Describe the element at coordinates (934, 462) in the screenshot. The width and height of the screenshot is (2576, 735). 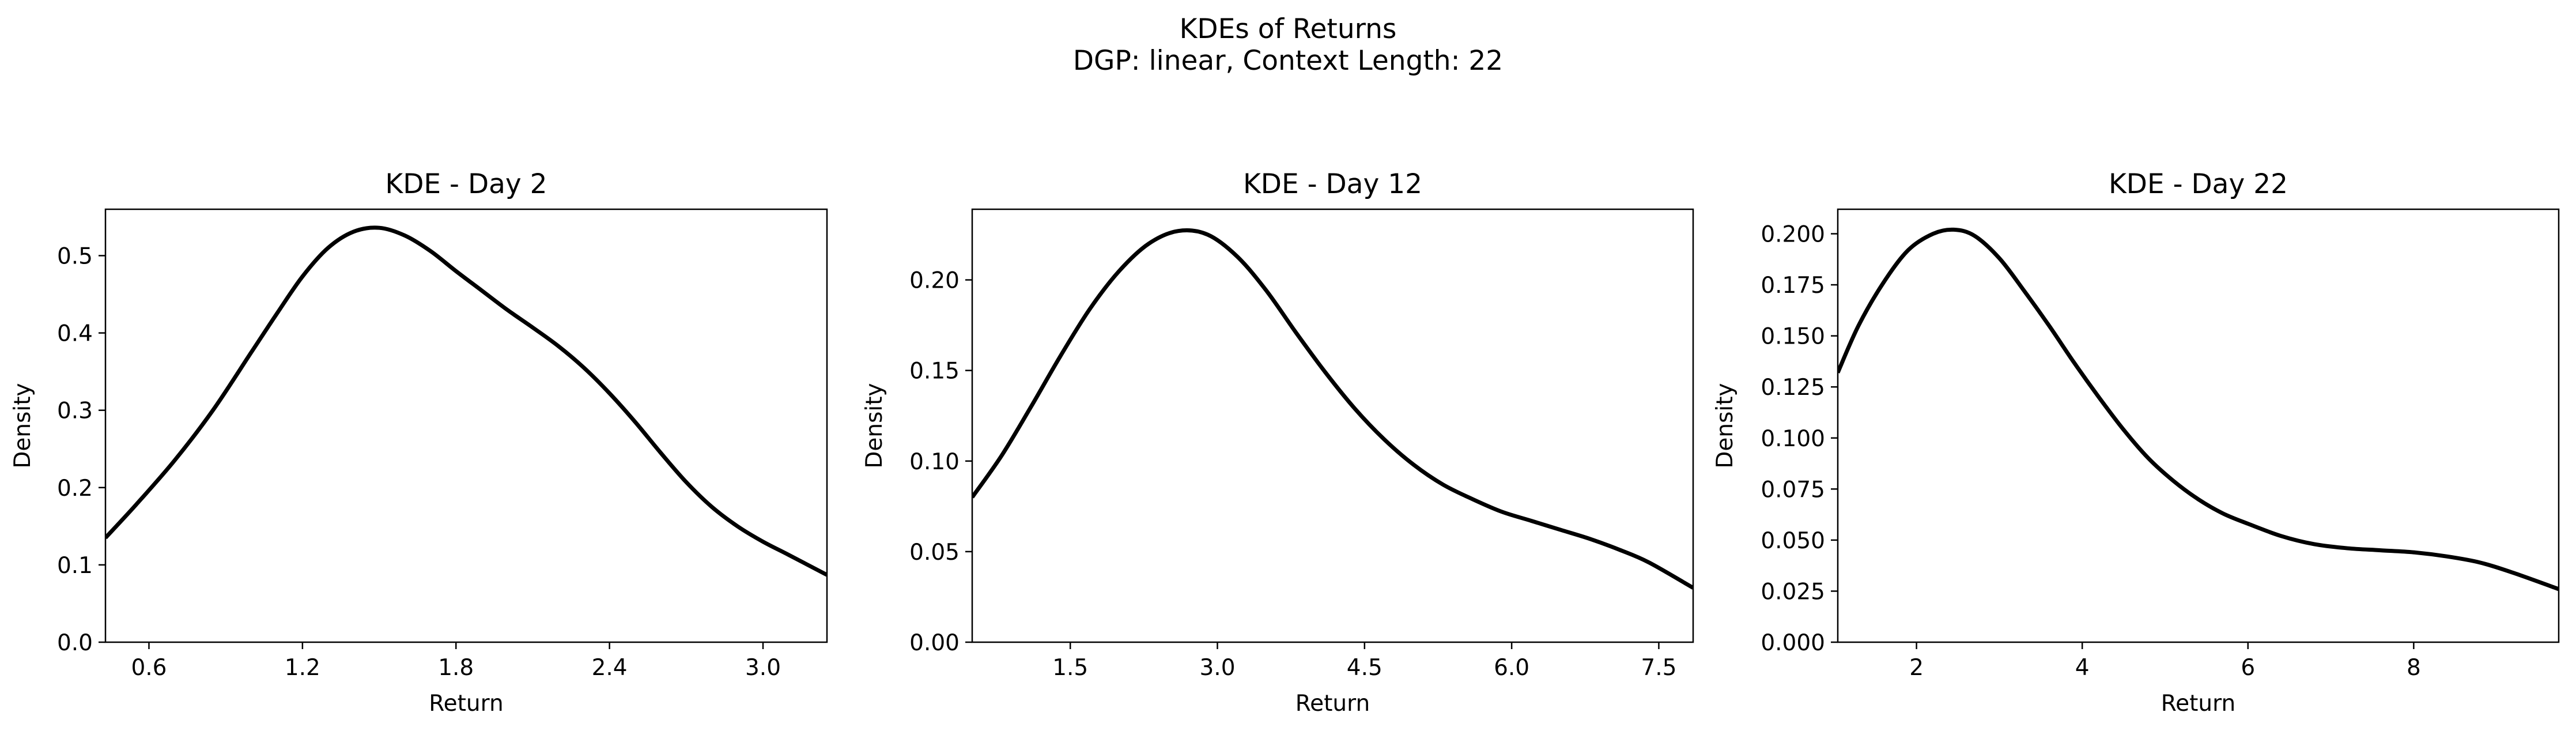
I see `y-tick-label: 0.10` at that location.